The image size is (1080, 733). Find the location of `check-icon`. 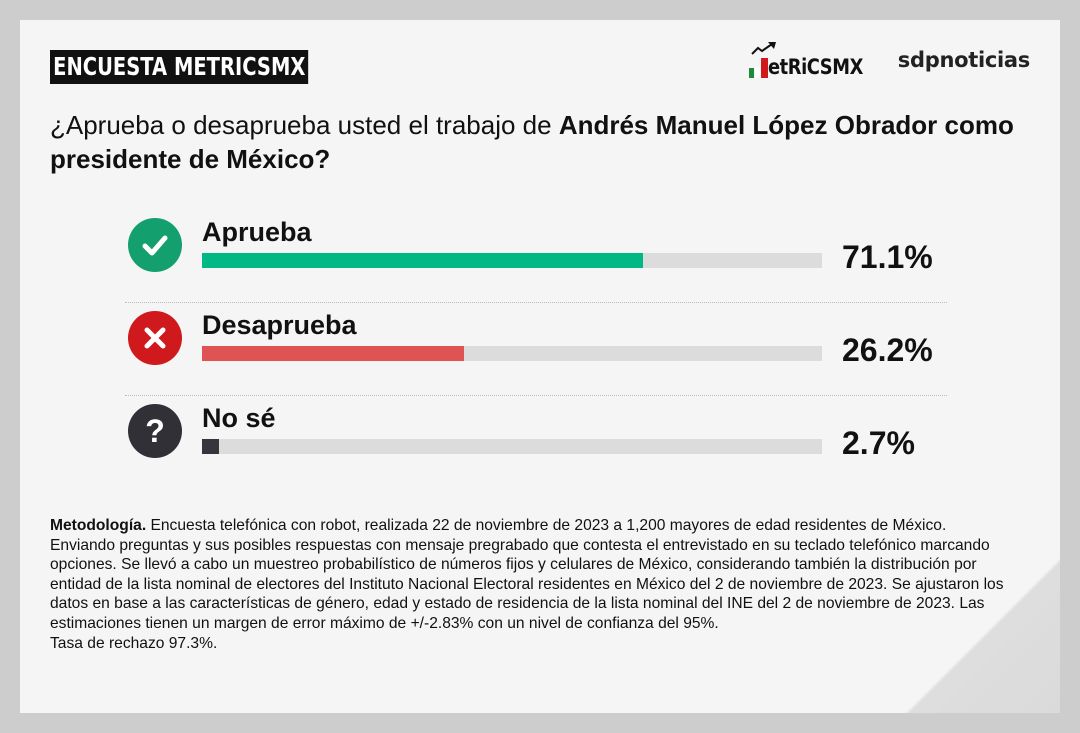

check-icon is located at coordinates (155, 245).